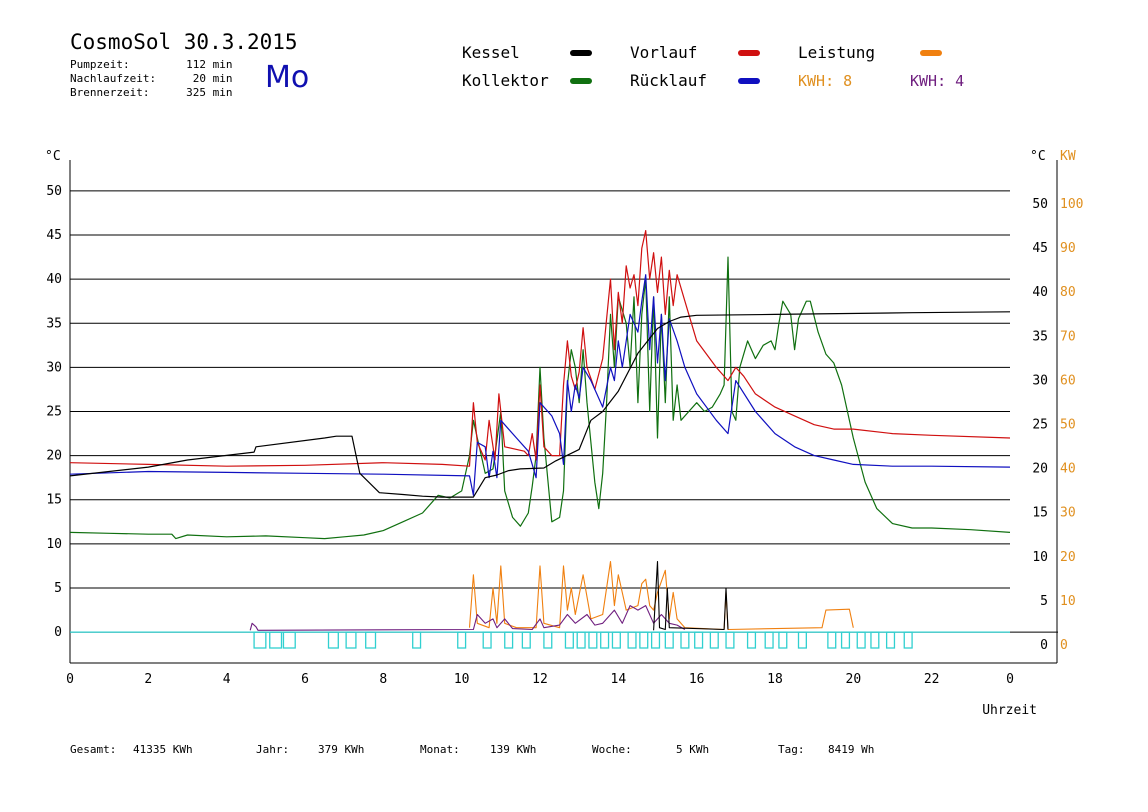  I want to click on brennerzeit-value: 325, so click(196, 92).